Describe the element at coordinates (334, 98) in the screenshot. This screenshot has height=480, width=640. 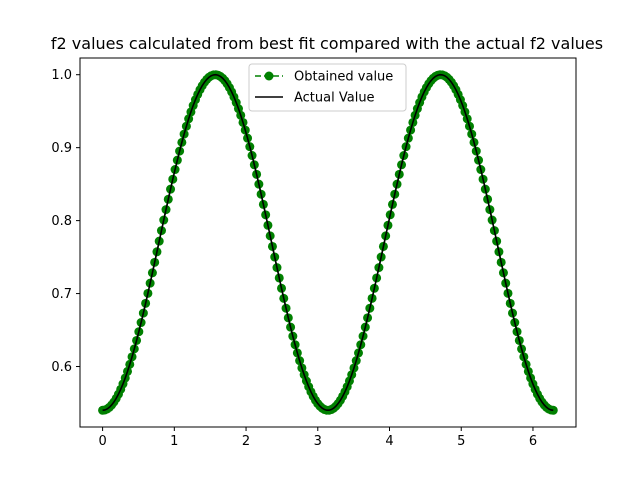
I see `legend-label-actual-value: Actual Value` at that location.